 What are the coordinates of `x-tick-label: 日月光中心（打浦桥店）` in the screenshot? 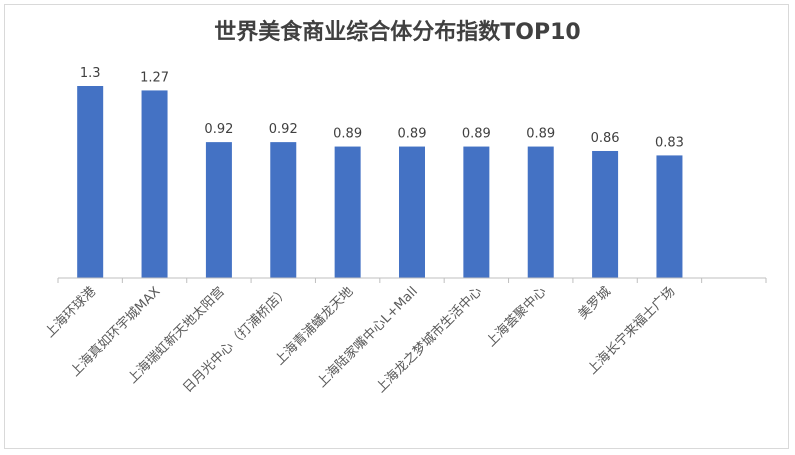 It's located at (236, 340).